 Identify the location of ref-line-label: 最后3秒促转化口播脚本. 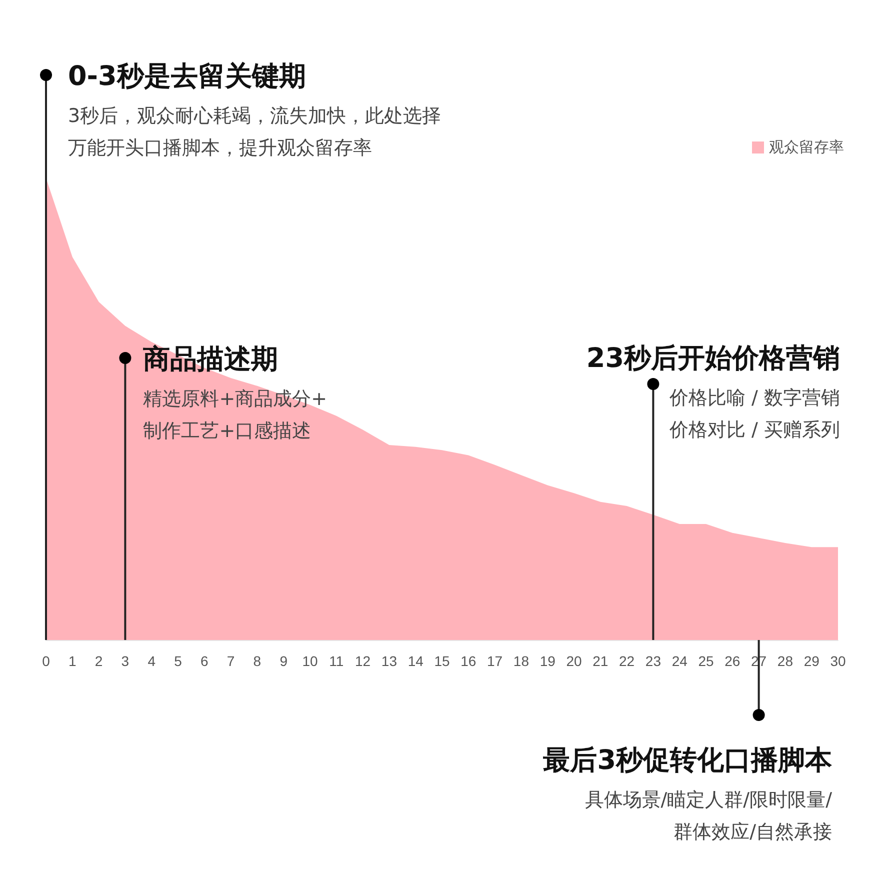
(687, 761).